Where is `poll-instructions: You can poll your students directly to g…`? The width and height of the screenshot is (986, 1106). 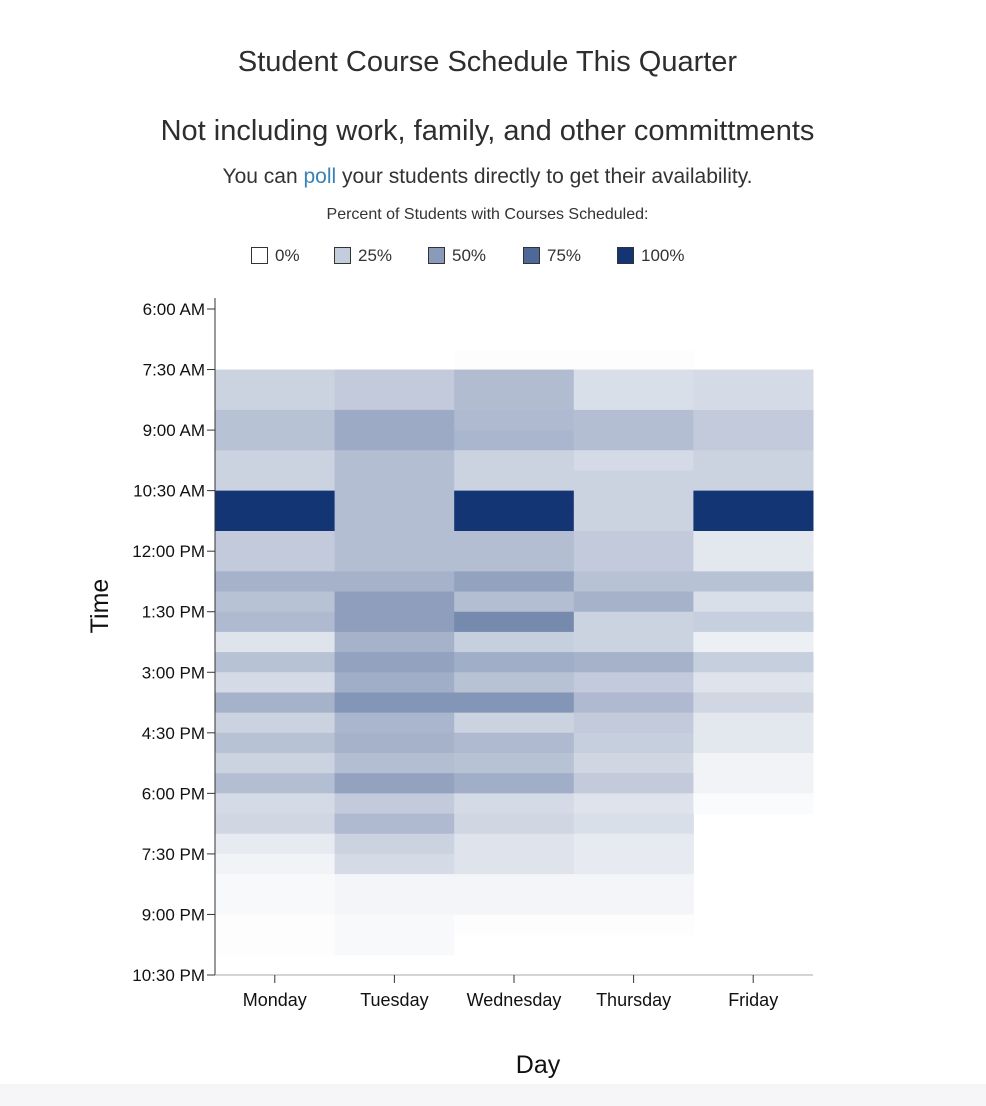
poll-instructions: You can poll your students directly to g… is located at coordinates (487, 177).